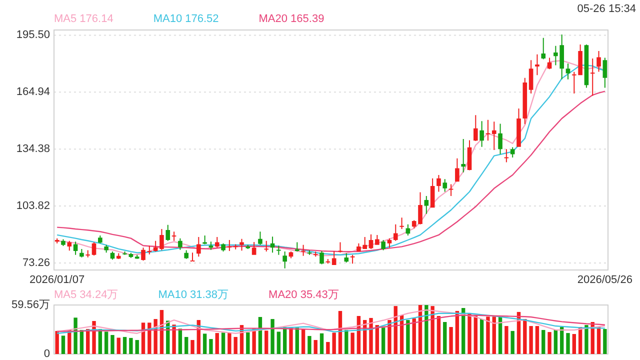 This screenshot has height=360, width=640. Describe the element at coordinates (604, 280) in the screenshot. I see `x-tick-label: 2026/05/26` at that location.